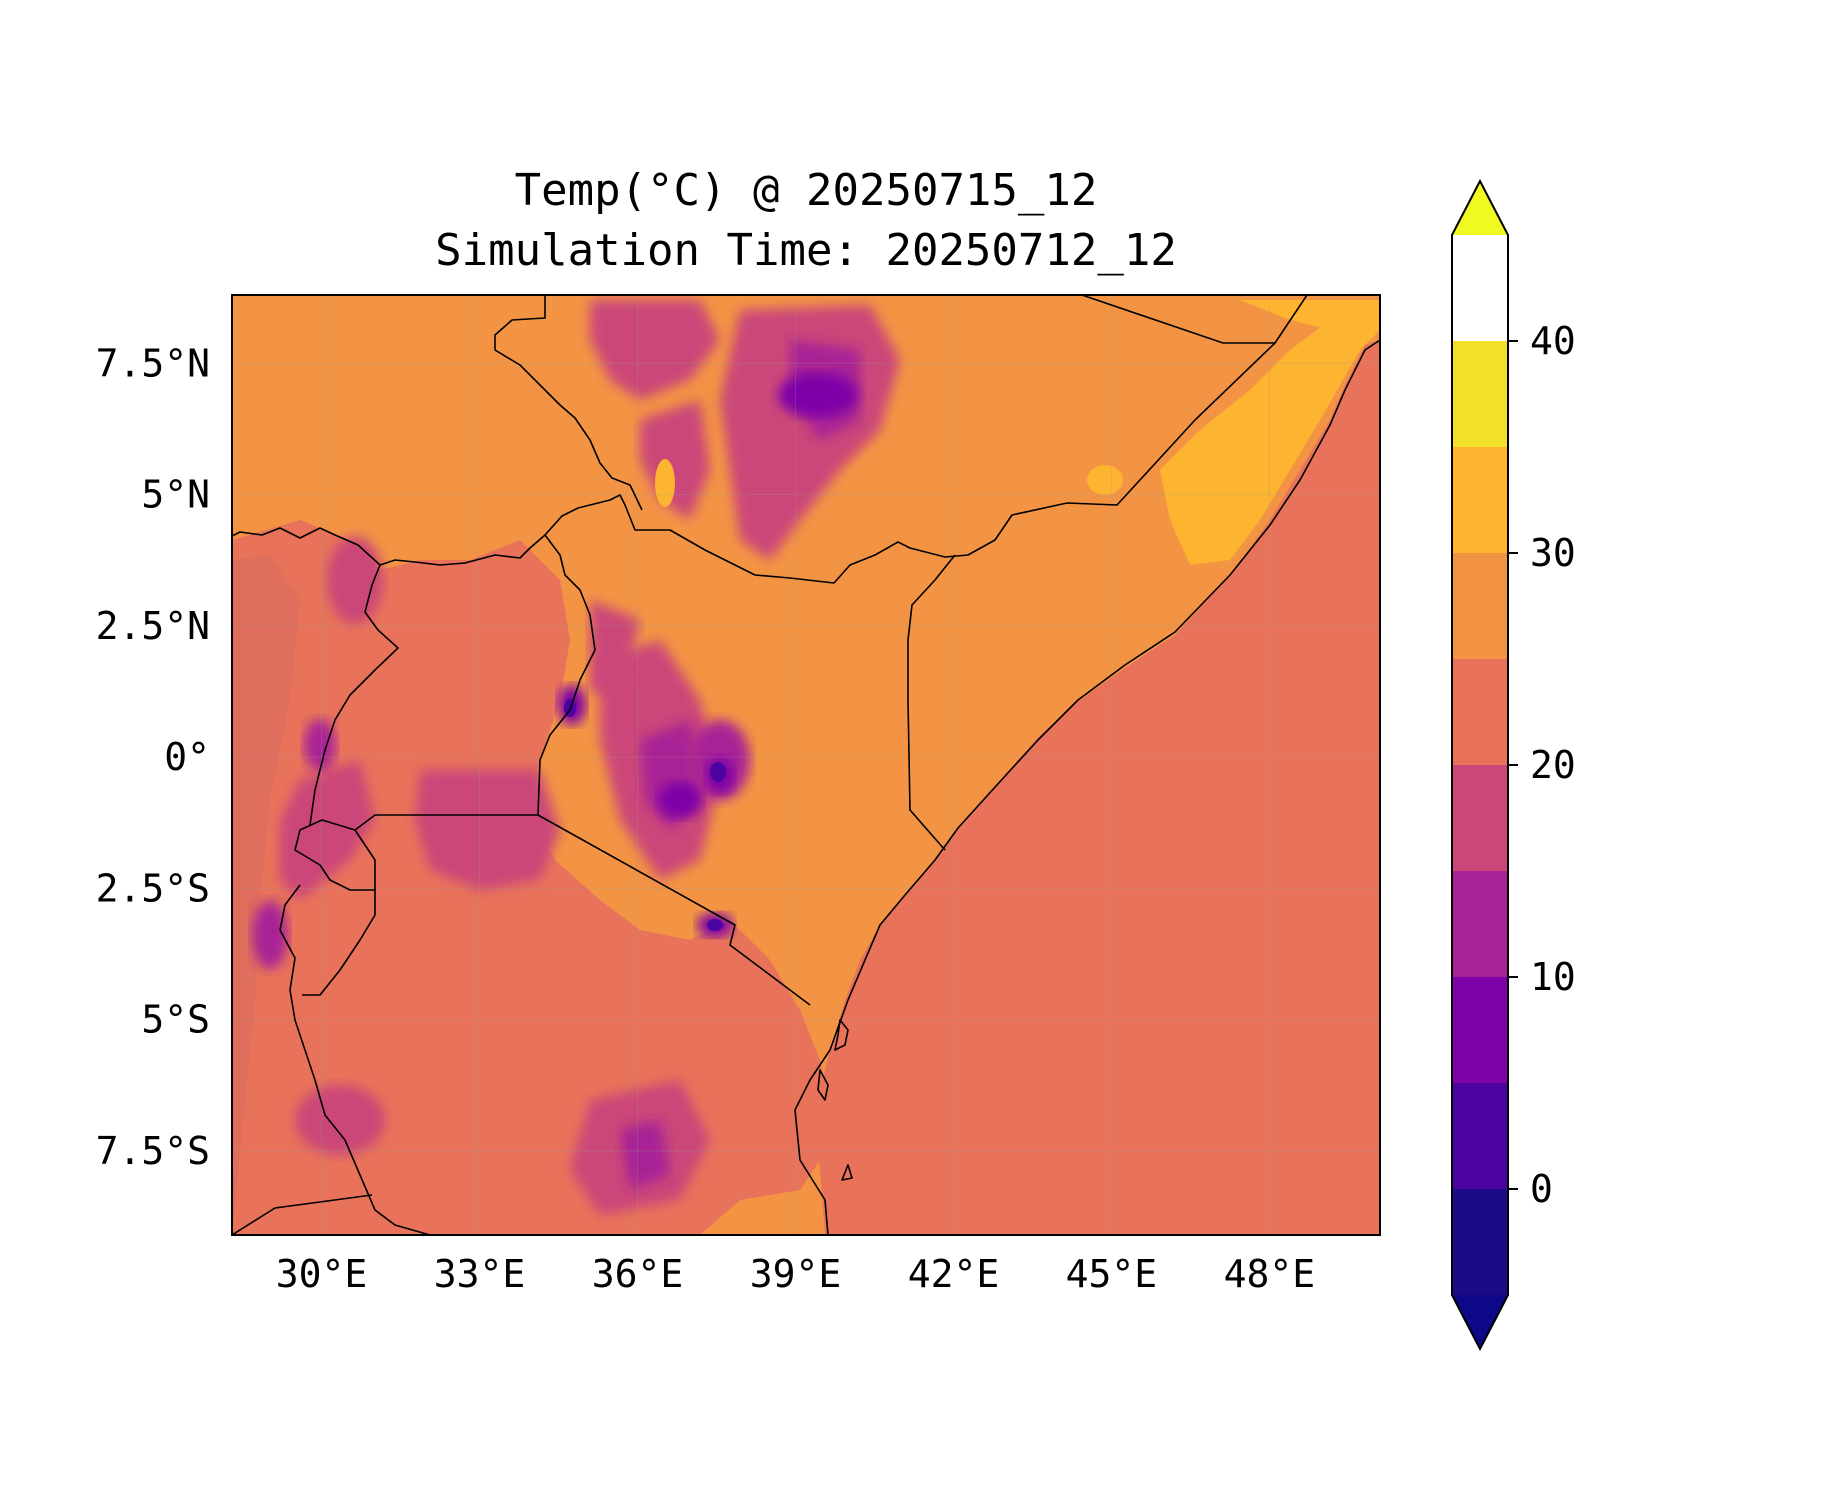  I want to click on x-tick-label: 30°E, so click(322, 1274).